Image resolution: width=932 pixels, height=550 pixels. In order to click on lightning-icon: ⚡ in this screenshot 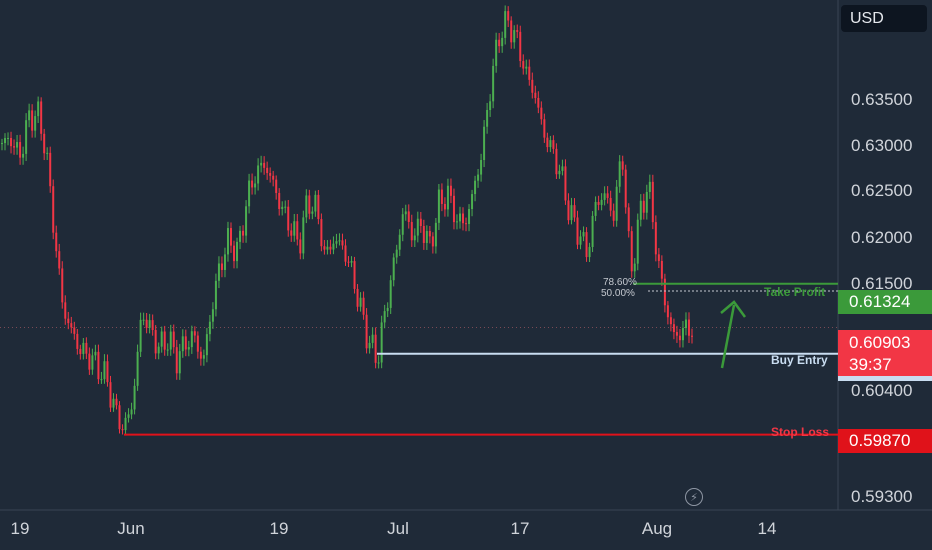, I will do `click(694, 497)`.